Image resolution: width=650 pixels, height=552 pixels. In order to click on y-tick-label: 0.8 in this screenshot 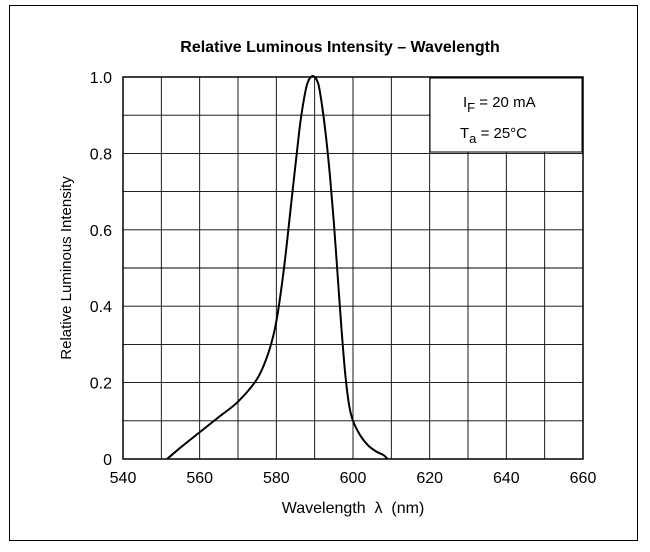, I will do `click(101, 154)`.